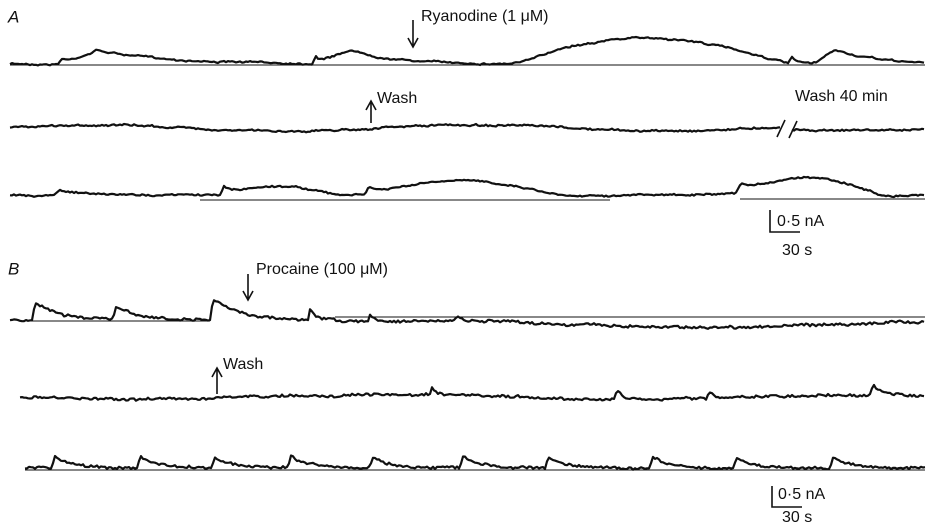 The width and height of the screenshot is (928, 527). I want to click on annotation: Ryanodine (1 μM), so click(485, 16).